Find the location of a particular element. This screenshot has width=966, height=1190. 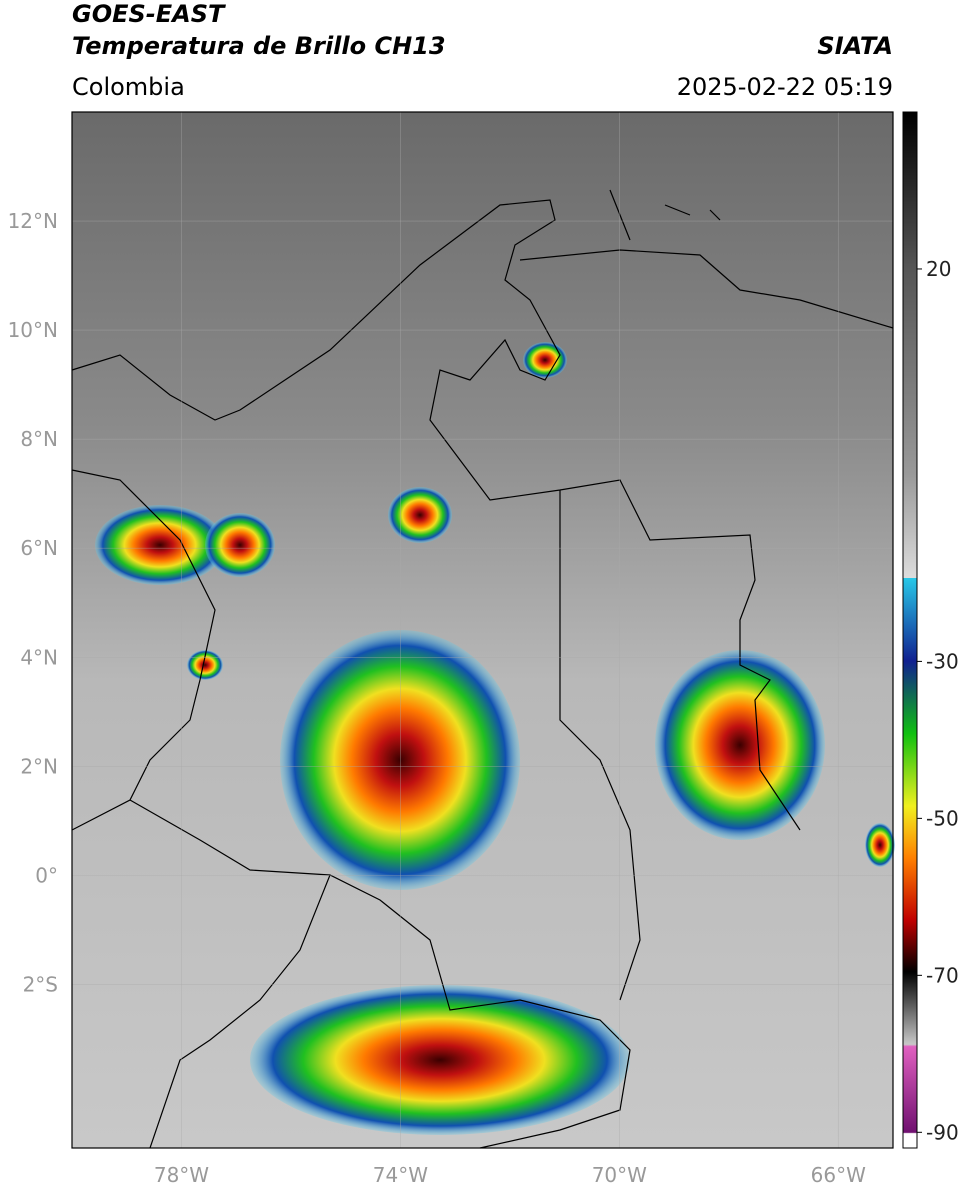

timestamp: 2025-02-22 05:19 is located at coordinates (785, 87).